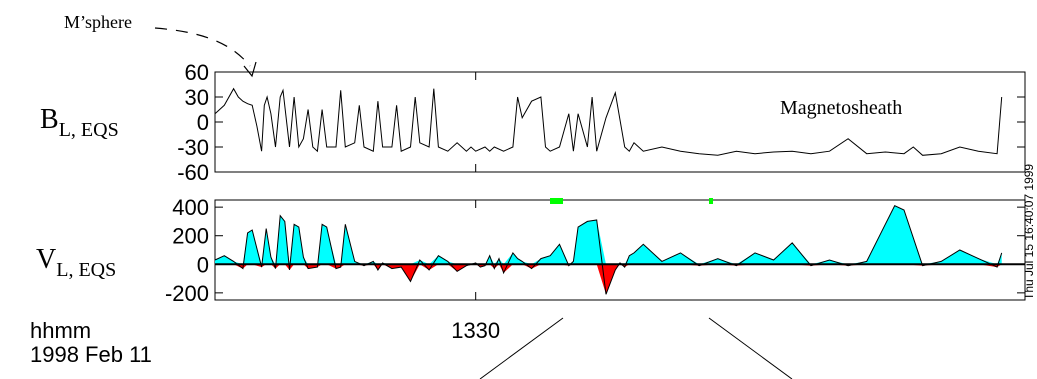 The width and height of the screenshot is (1037, 379). I want to click on msphere-arrow-head, so click(250, 69).